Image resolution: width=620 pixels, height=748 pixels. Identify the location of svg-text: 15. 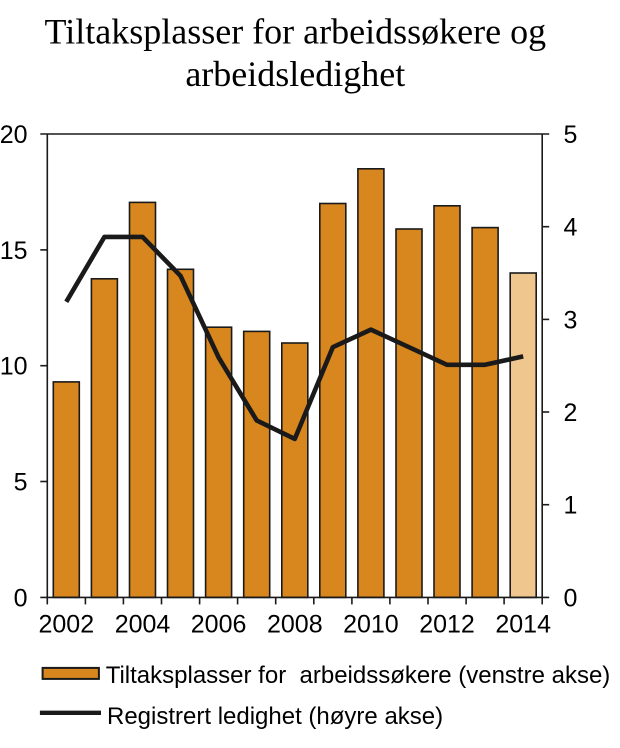
(14, 251).